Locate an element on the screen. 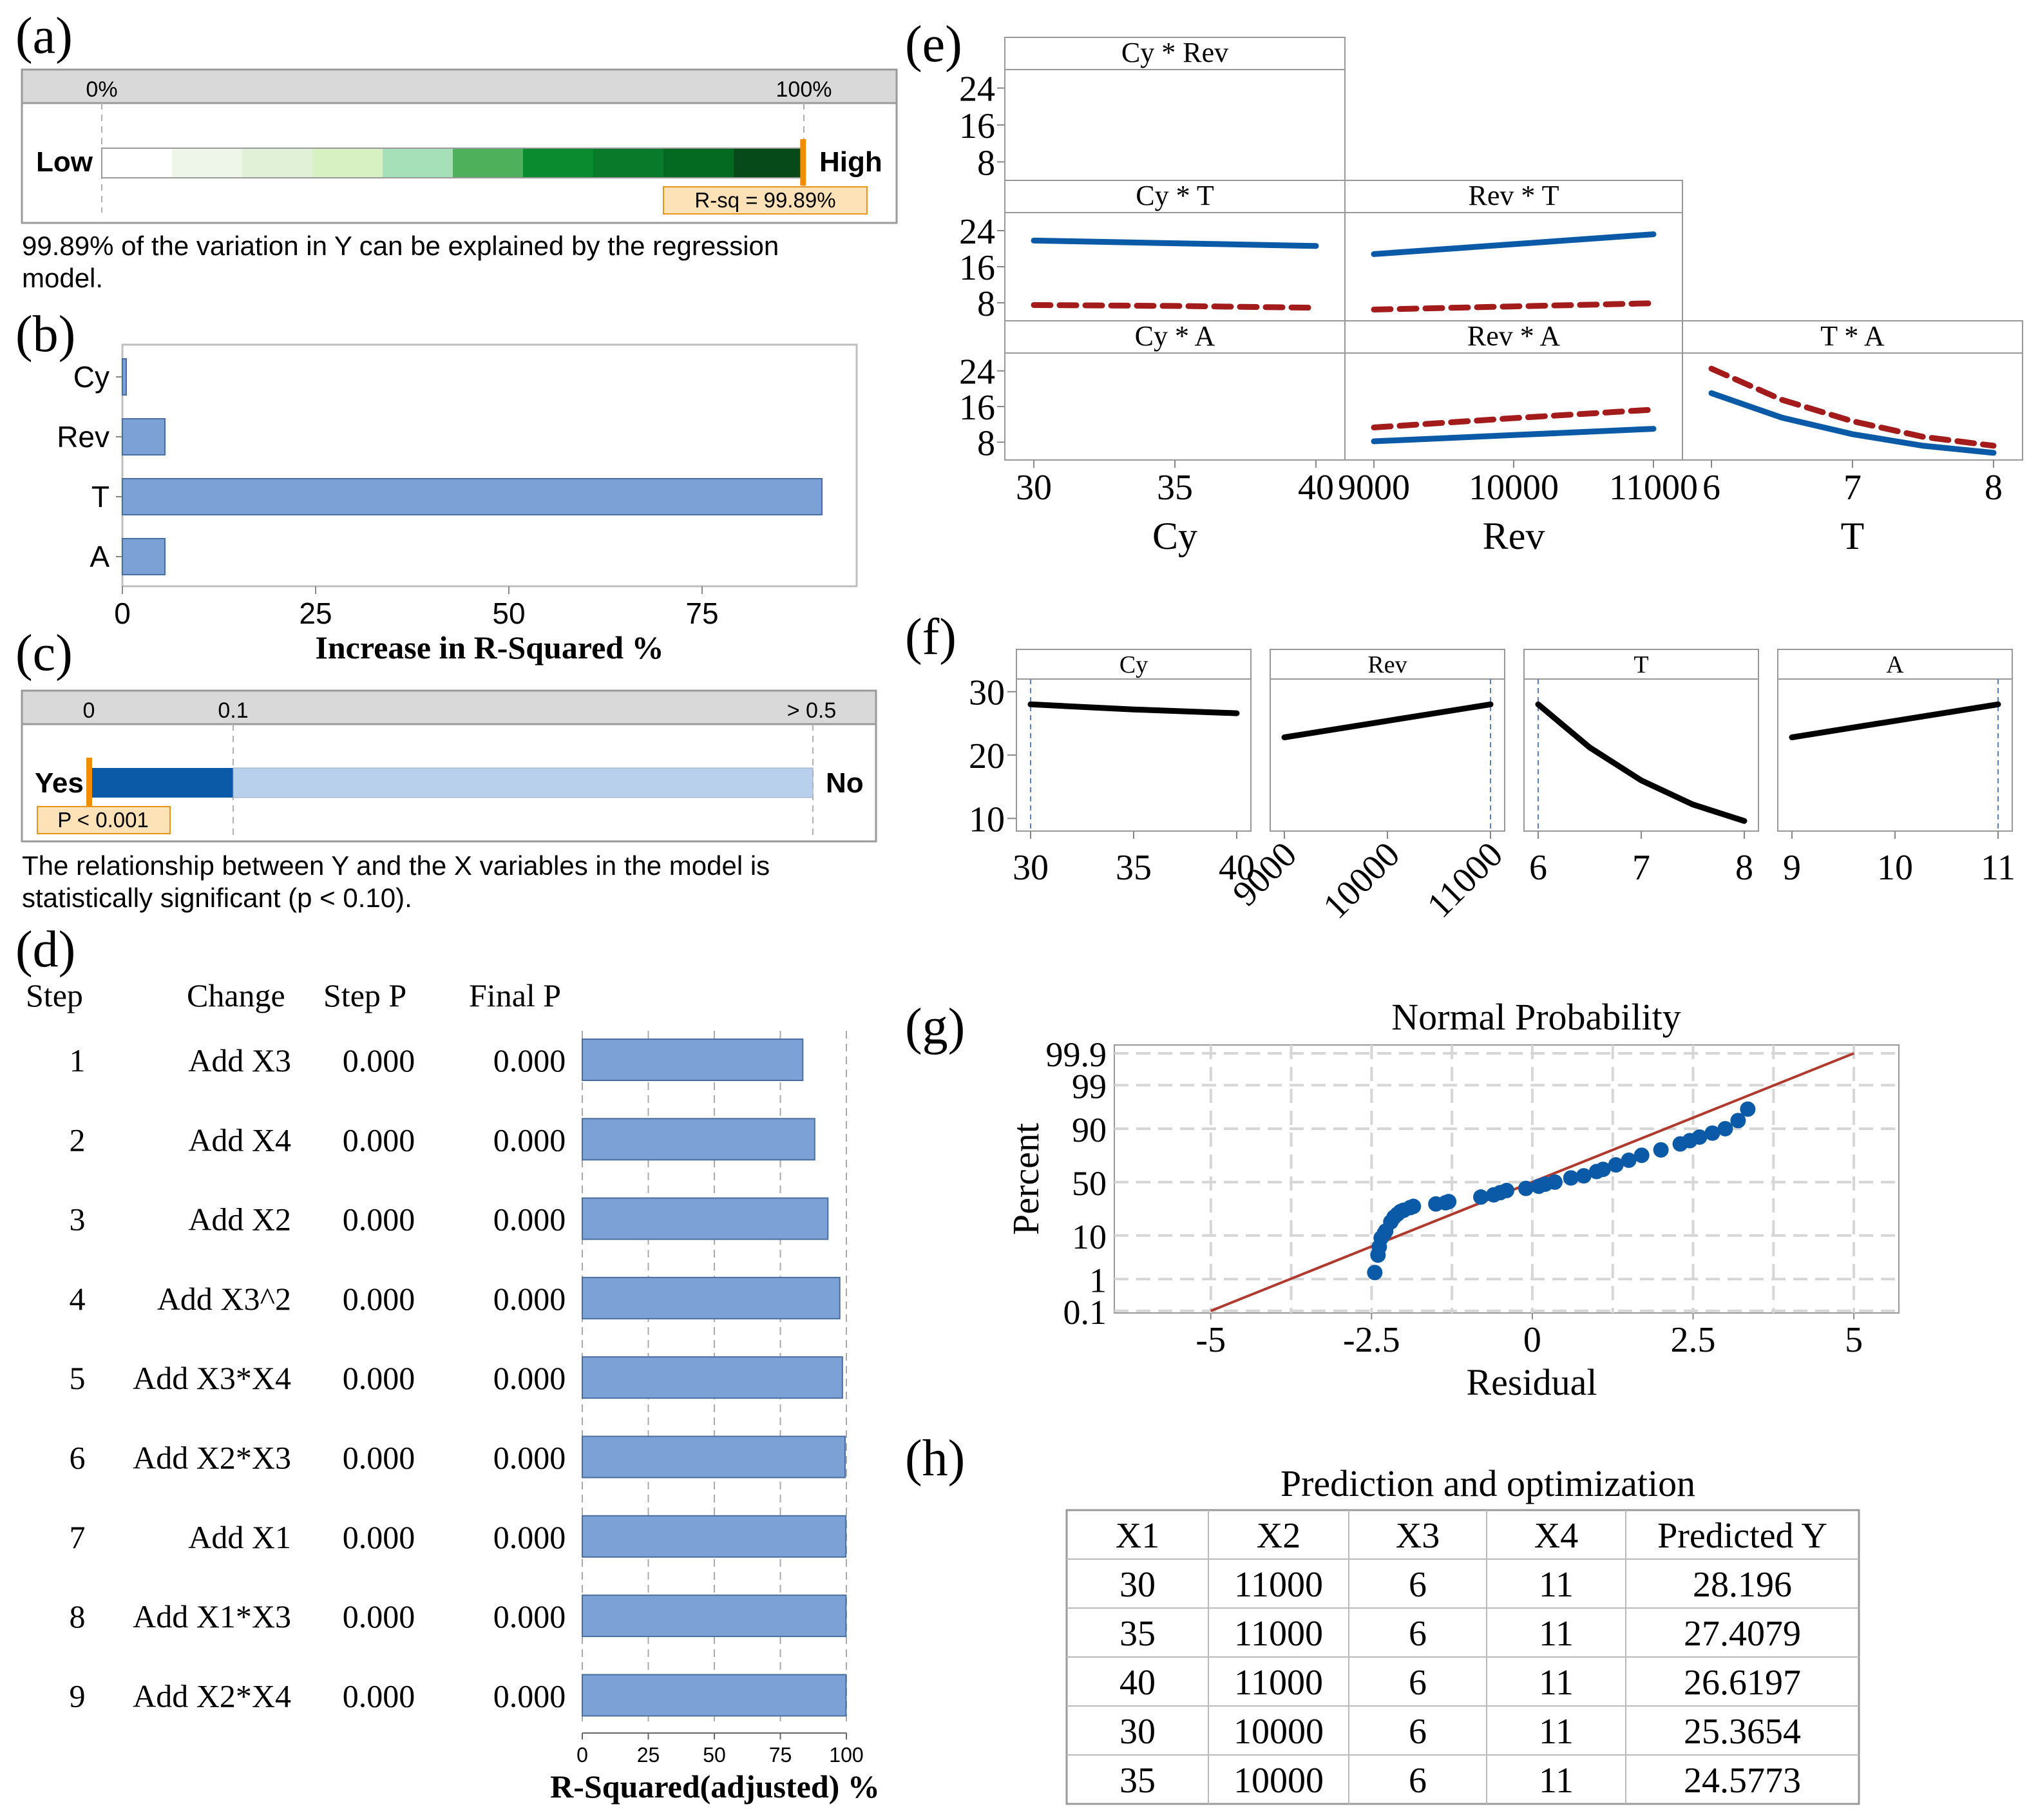  h-header-cell: X2 is located at coordinates (1278, 1536).